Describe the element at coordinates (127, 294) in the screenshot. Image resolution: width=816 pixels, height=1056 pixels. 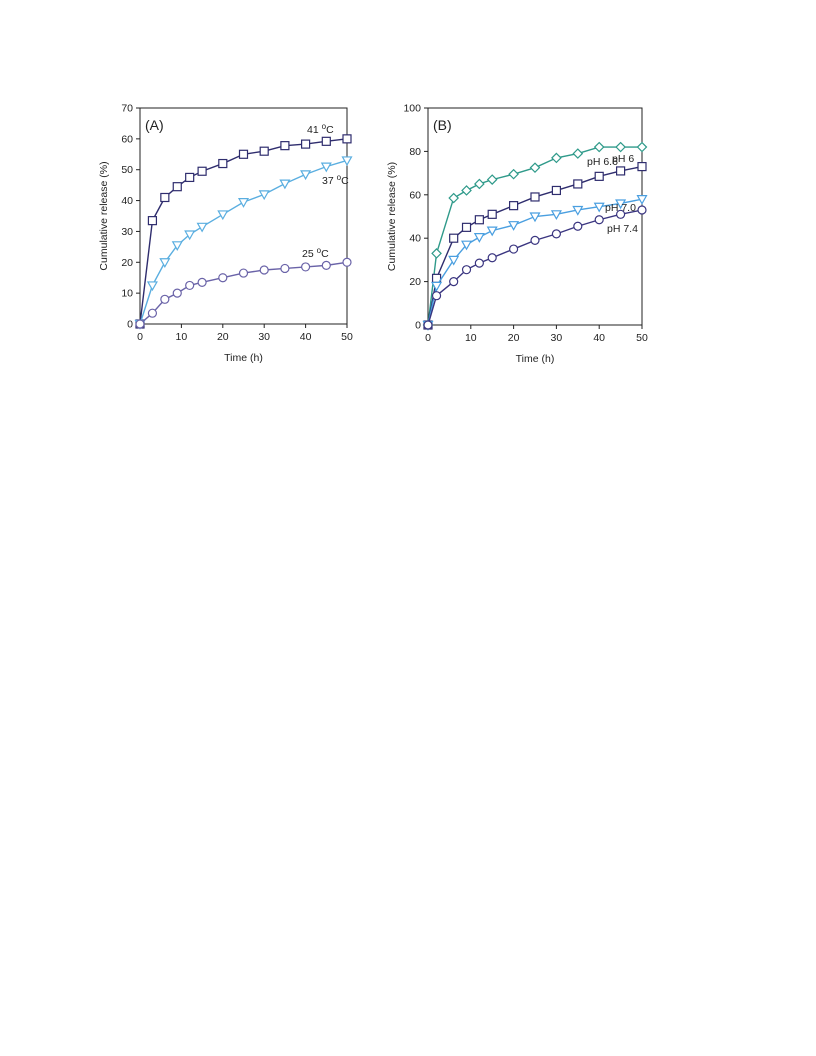
I see `panel-a-ytick-label: 10` at that location.